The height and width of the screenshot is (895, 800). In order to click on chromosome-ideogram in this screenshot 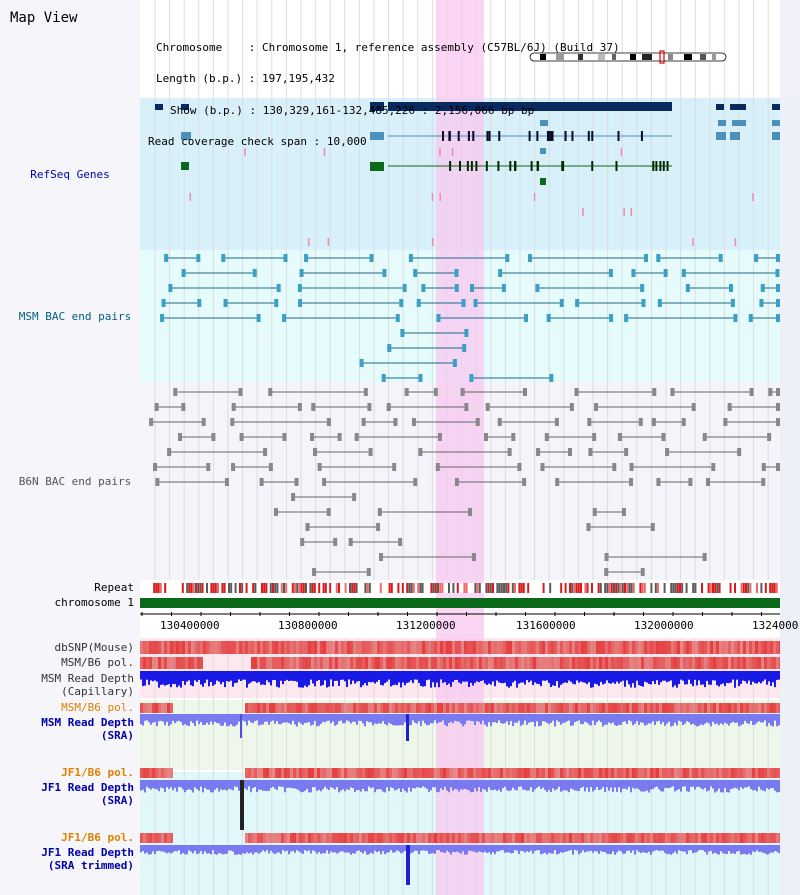, I will do `click(628, 57)`.